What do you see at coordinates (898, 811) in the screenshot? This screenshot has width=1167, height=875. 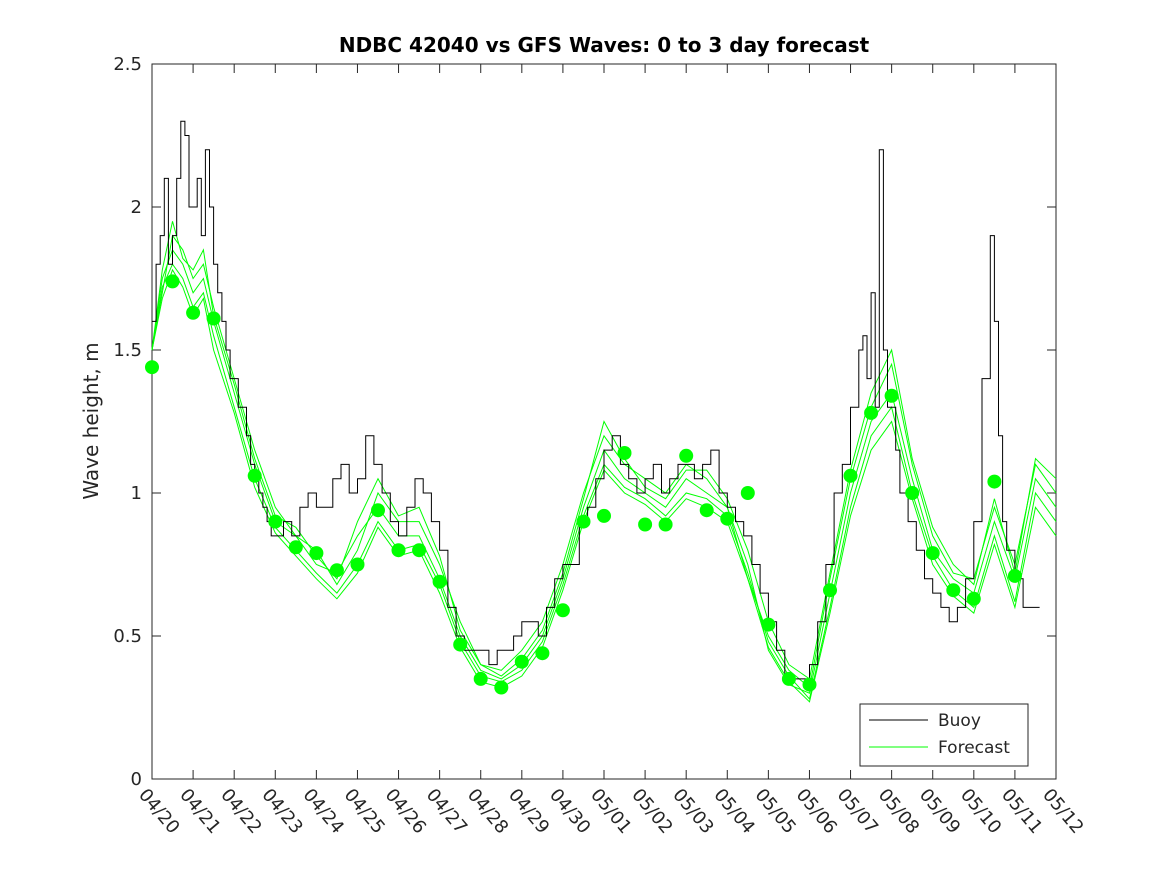 I see `x-tick-label: 05/08` at bounding box center [898, 811].